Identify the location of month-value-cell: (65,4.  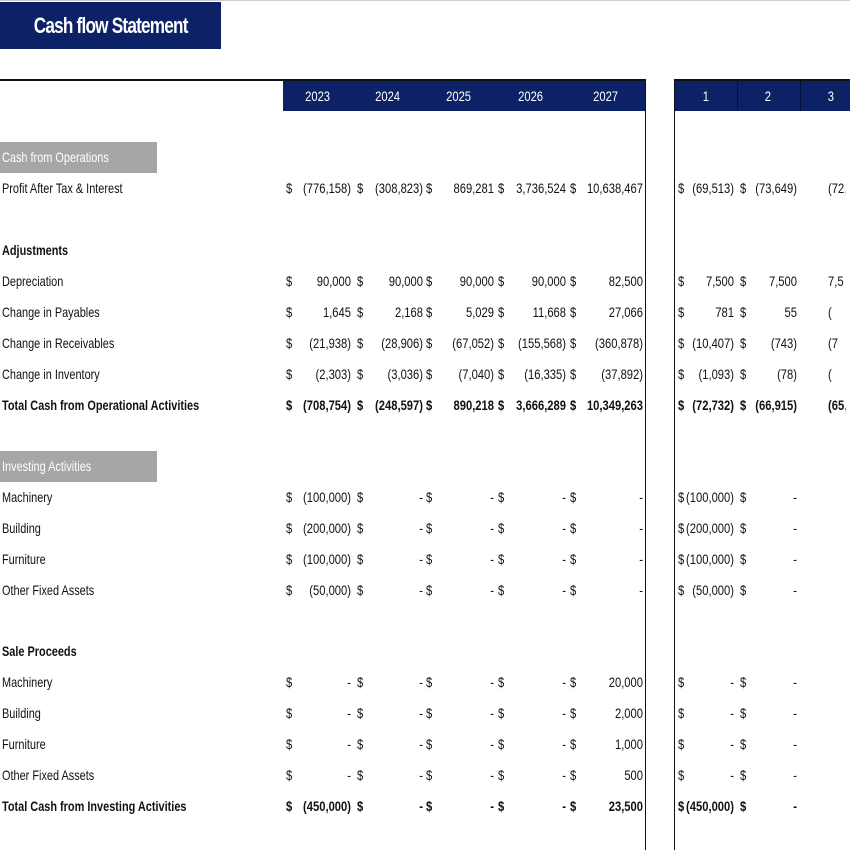
(837, 405).